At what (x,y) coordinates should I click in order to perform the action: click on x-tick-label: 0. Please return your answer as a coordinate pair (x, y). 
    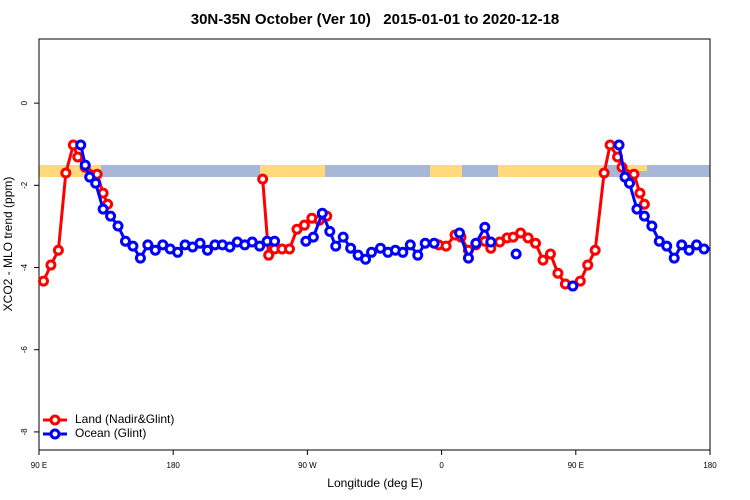
    Looking at the image, I should click on (441, 465).